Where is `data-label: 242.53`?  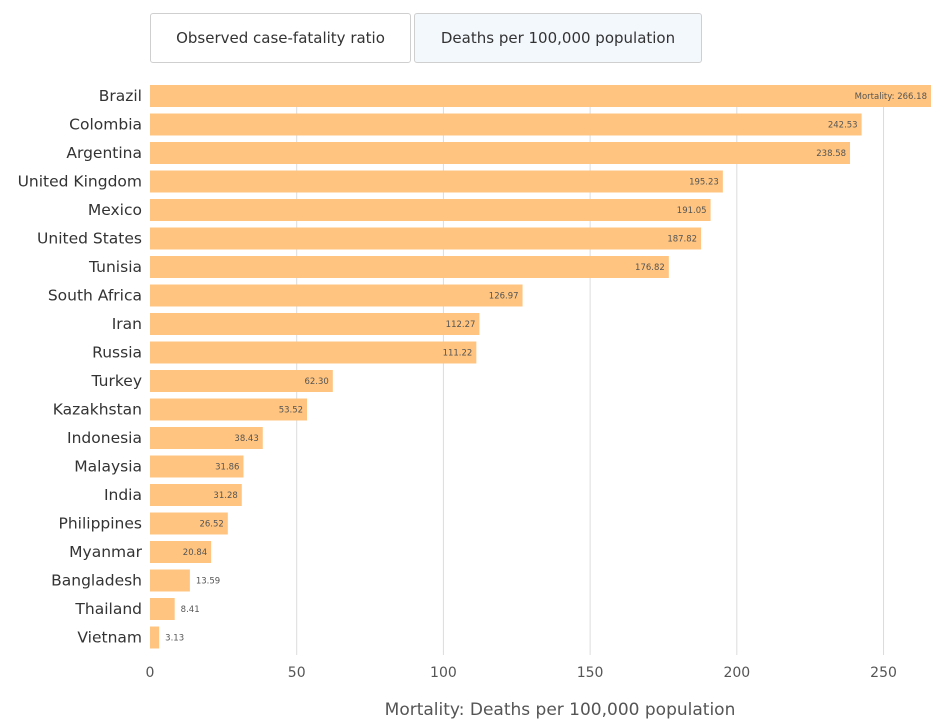 data-label: 242.53 is located at coordinates (843, 126).